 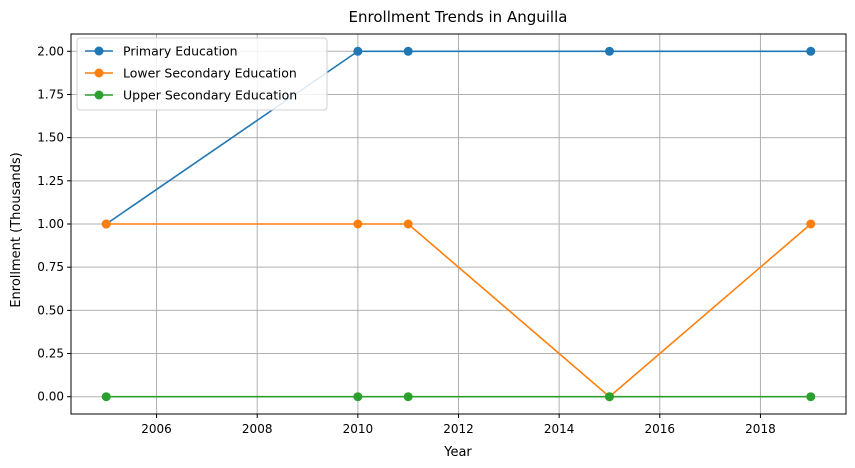 What do you see at coordinates (50, 224) in the screenshot?
I see `y-tick-label: 1.00` at bounding box center [50, 224].